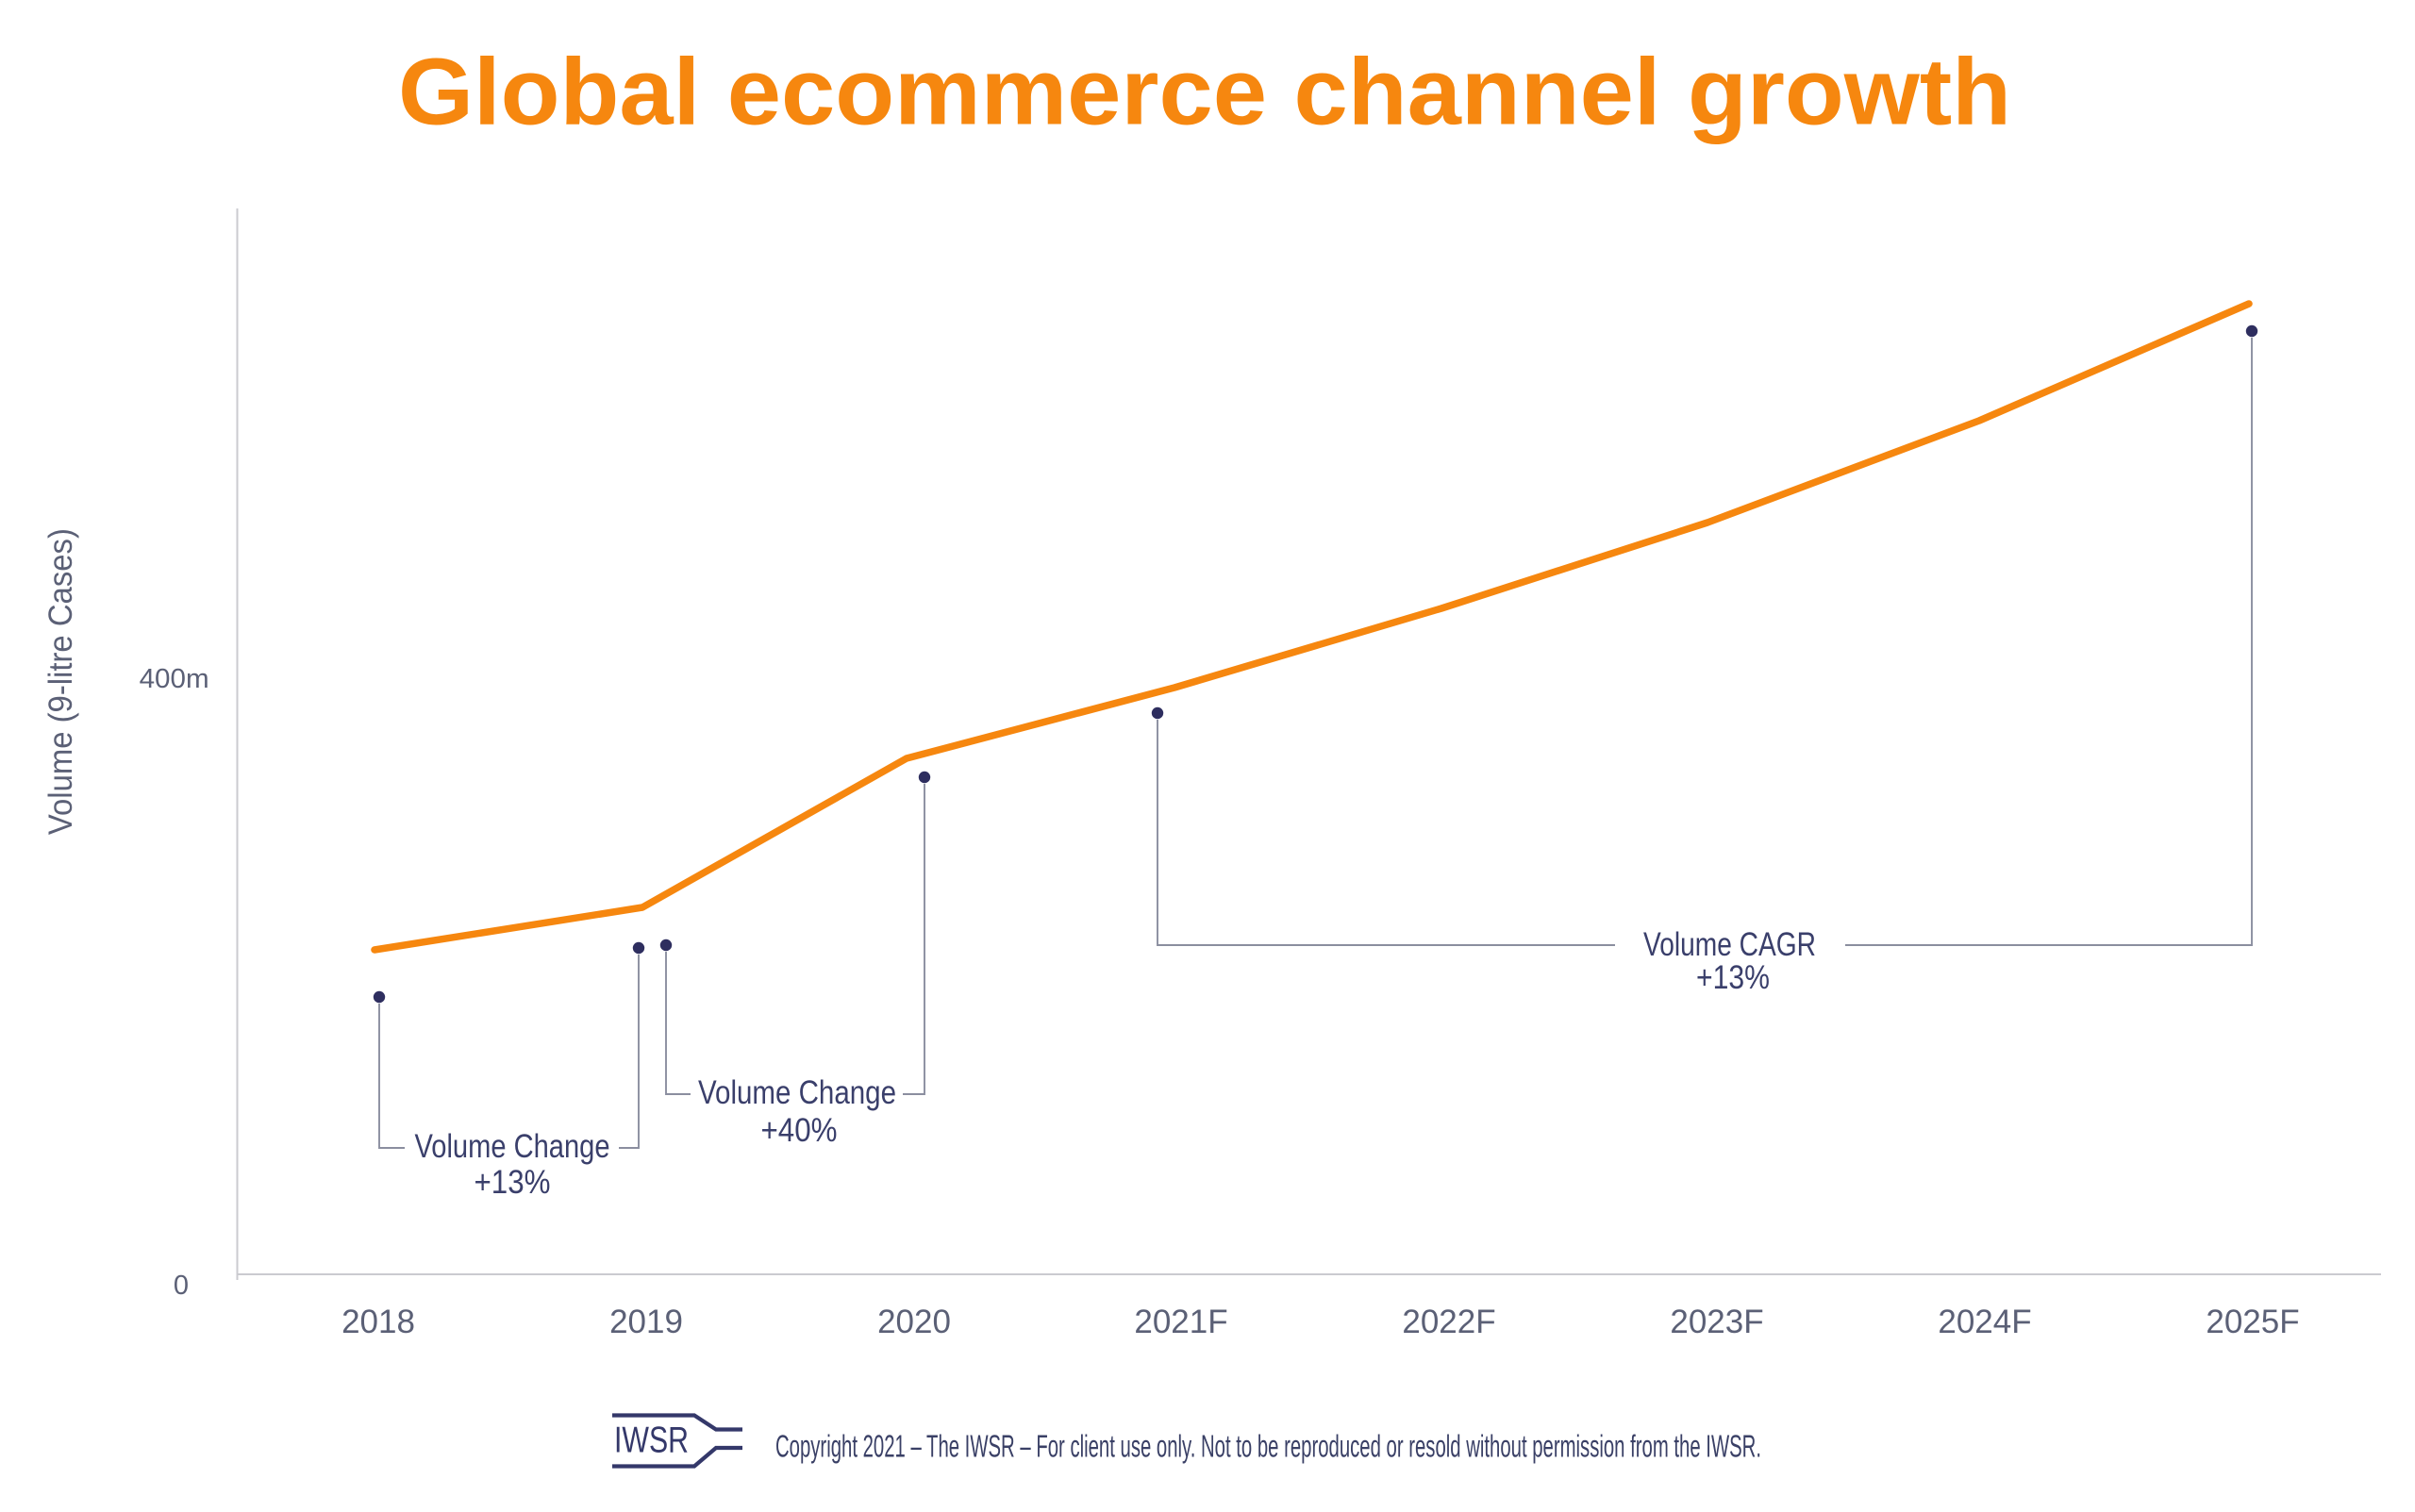 The image size is (2415, 1512). I want to click on svg-text: 2023F, so click(1716, 1322).